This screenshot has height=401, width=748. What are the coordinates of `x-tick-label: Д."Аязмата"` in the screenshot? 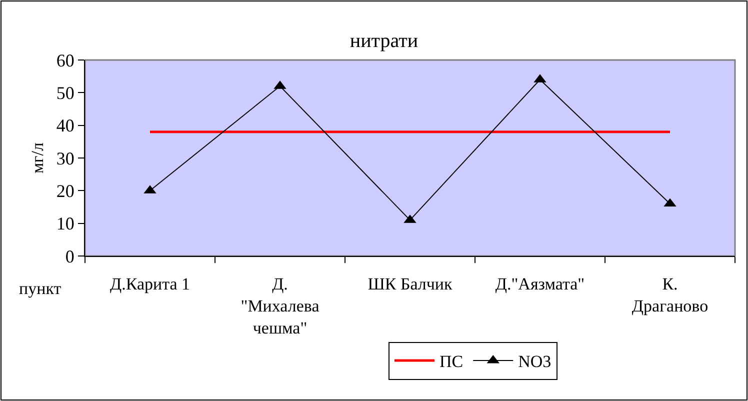 It's located at (540, 284).